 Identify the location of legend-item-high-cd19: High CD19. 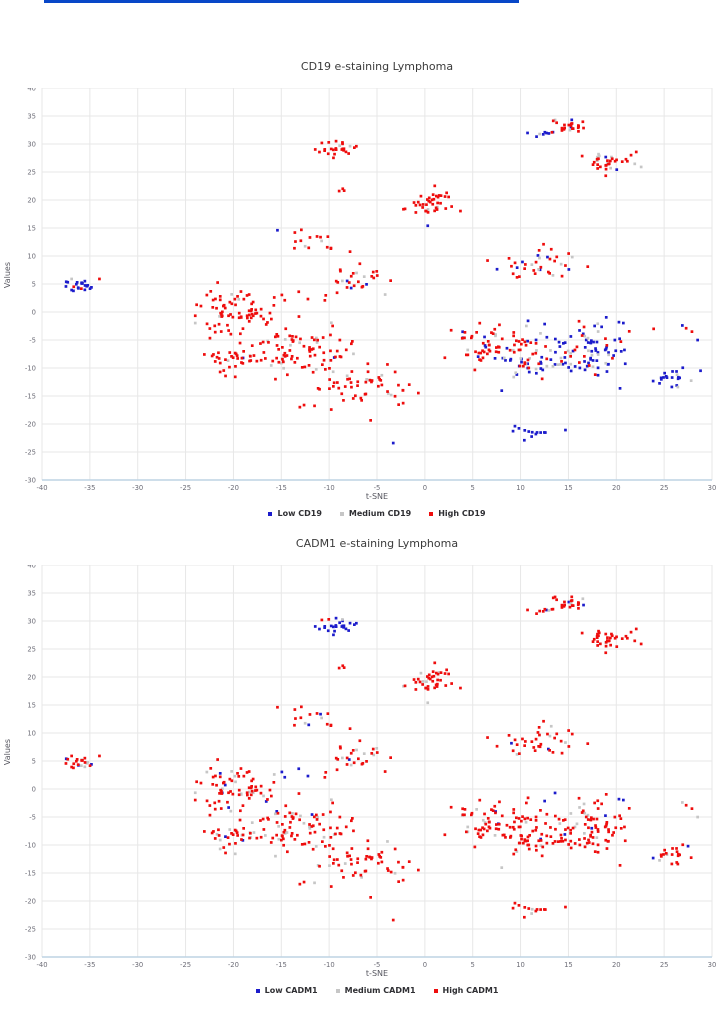
(457, 513).